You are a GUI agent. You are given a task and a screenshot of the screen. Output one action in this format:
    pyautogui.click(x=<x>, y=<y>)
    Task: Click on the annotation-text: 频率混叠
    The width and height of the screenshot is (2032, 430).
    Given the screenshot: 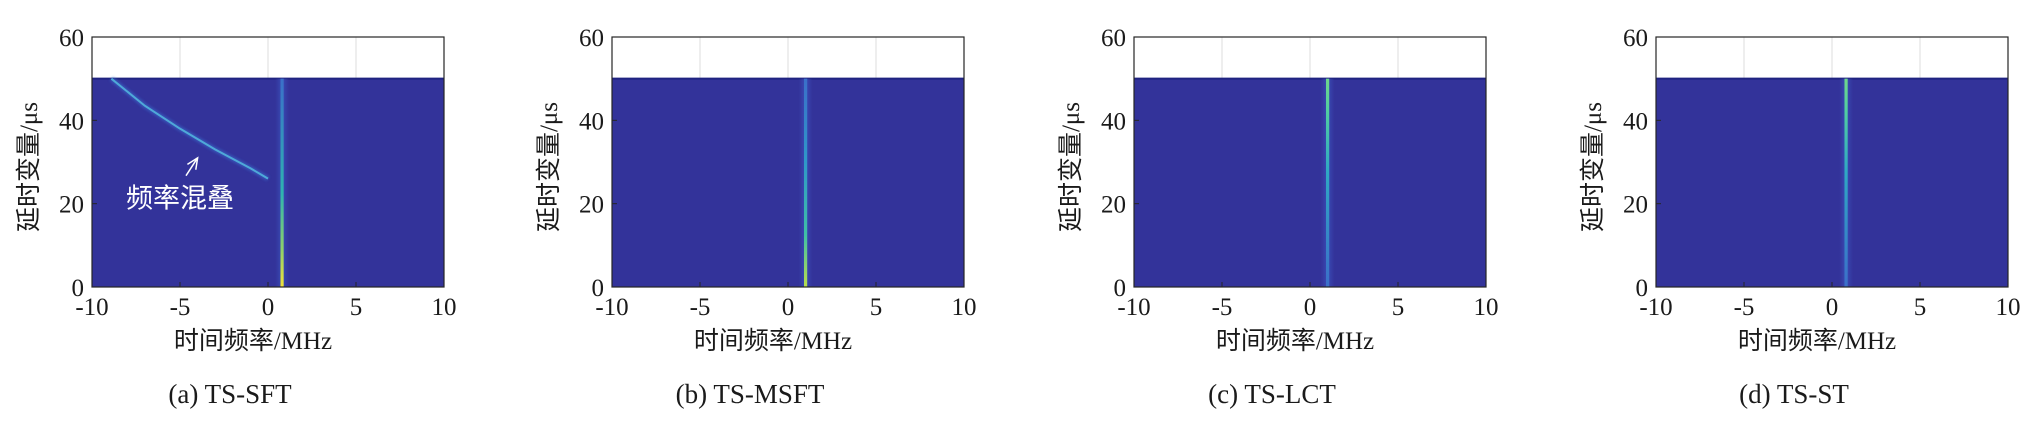 What is the action you would take?
    pyautogui.click(x=180, y=199)
    